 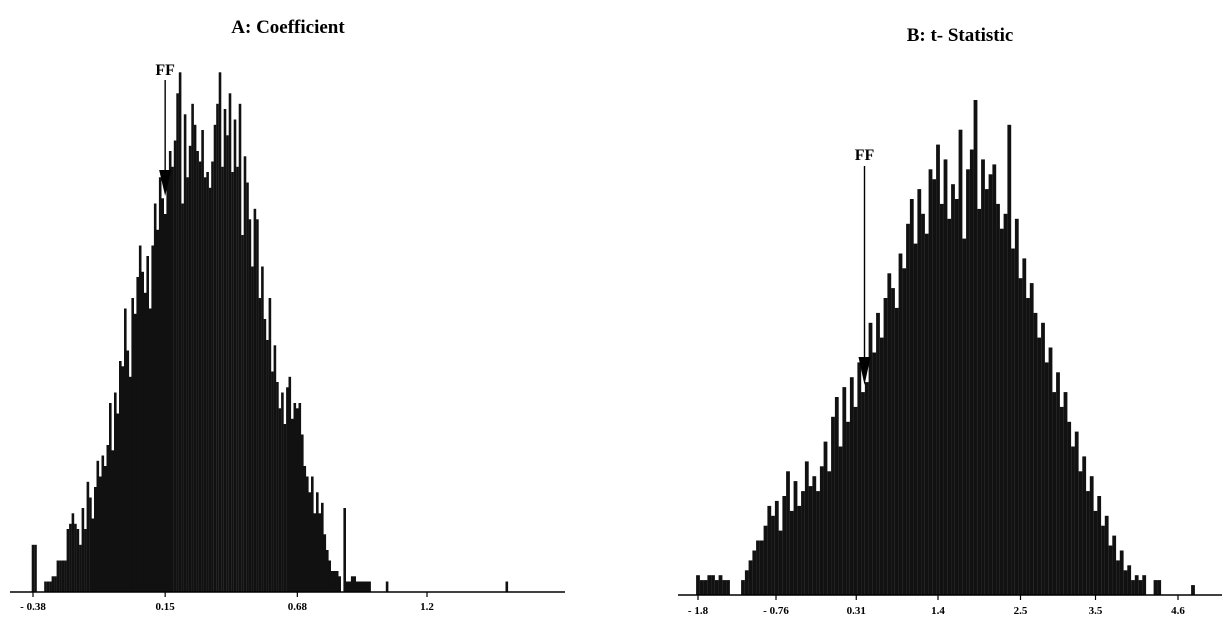 What do you see at coordinates (166, 607) in the screenshot?
I see `x-tick-label-coefficient-1: 0.15` at bounding box center [166, 607].